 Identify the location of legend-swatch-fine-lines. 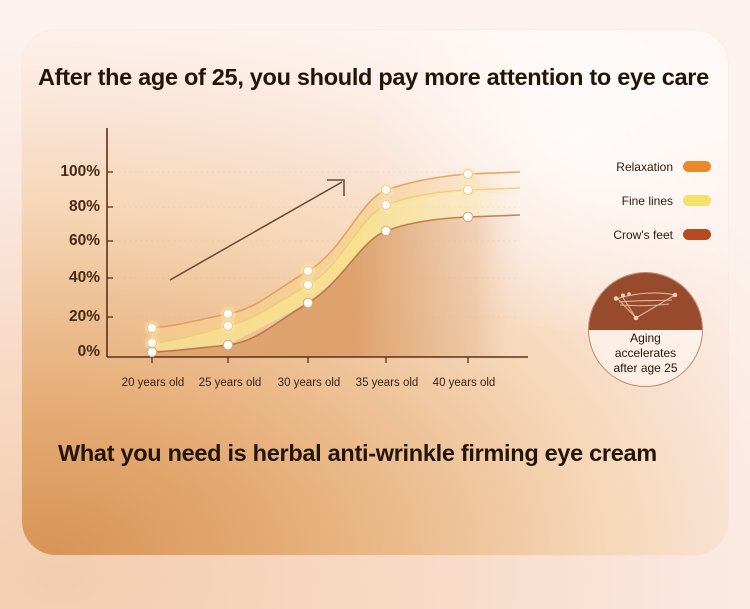
(697, 200).